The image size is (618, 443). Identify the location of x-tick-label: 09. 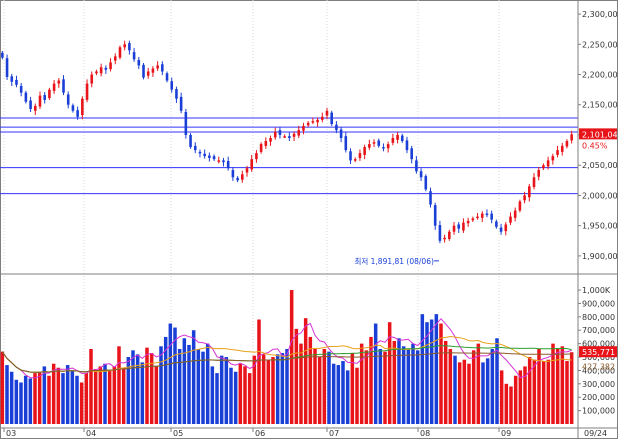
(506, 433).